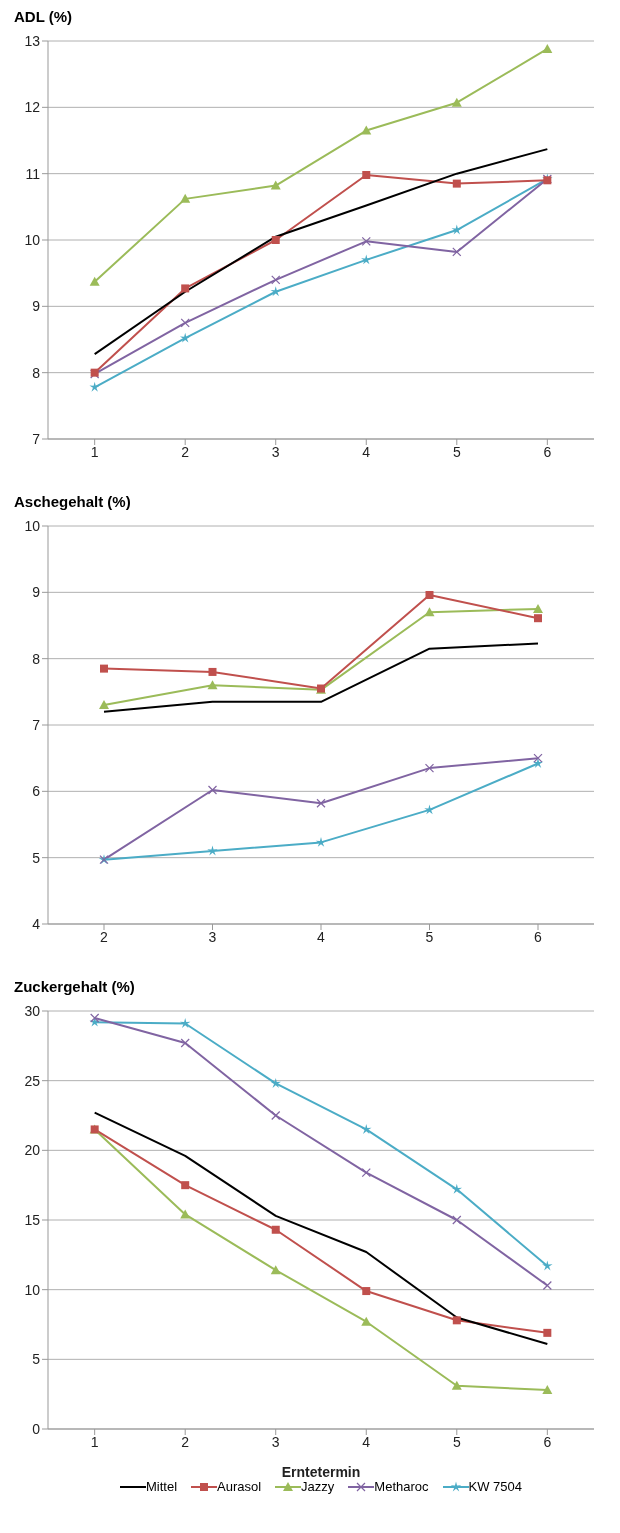  I want to click on chart-title: Zuckergehalt (%), so click(75, 986).